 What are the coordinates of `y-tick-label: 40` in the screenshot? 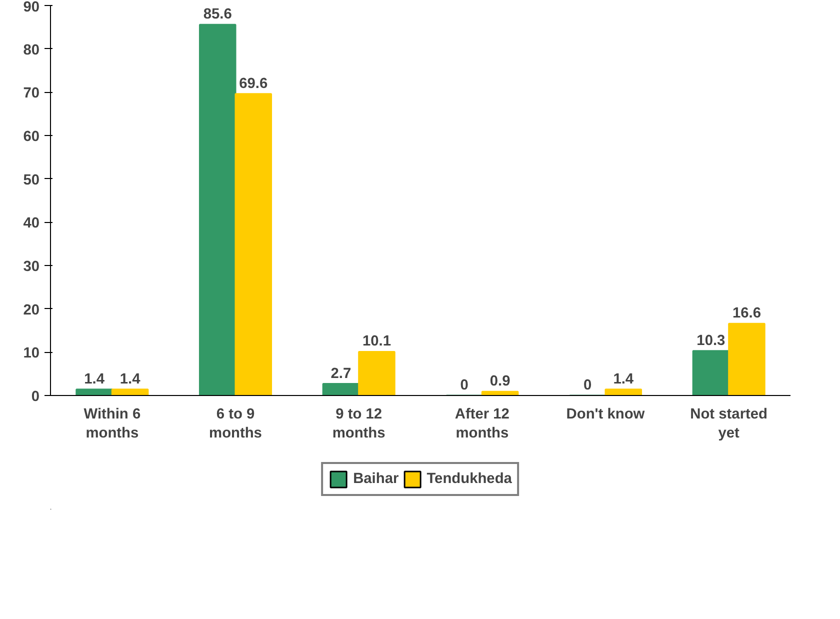 It's located at (31, 224).